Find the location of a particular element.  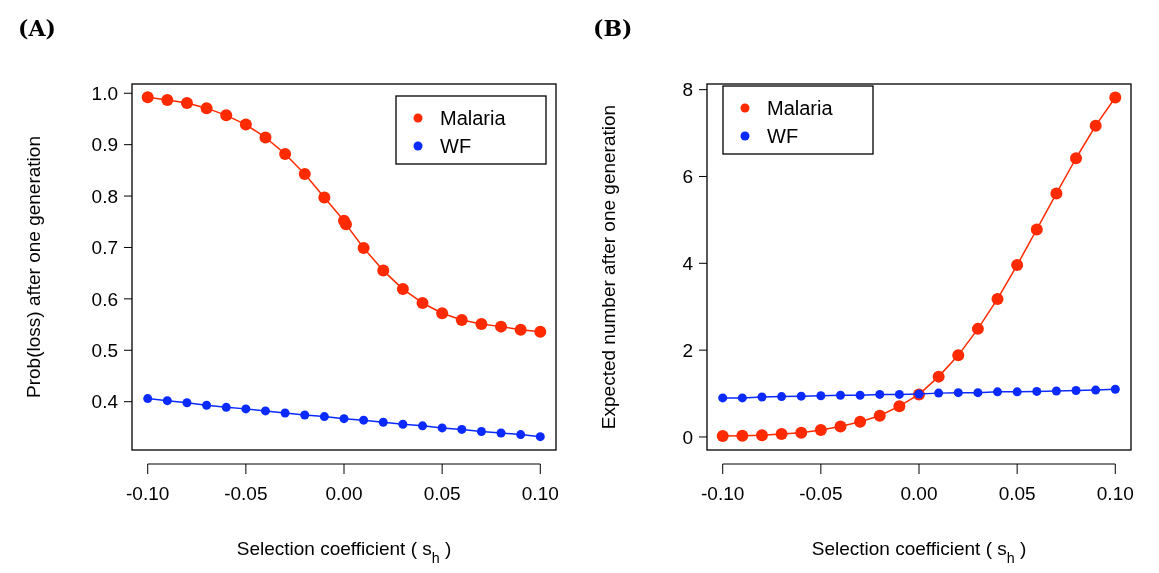

y-tick-label: 0.9 is located at coordinates (104, 145).